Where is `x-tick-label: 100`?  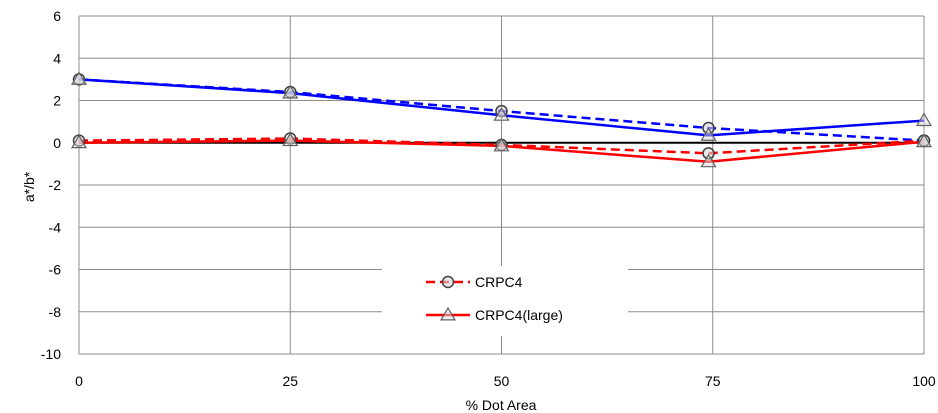 x-tick-label: 100 is located at coordinates (924, 381).